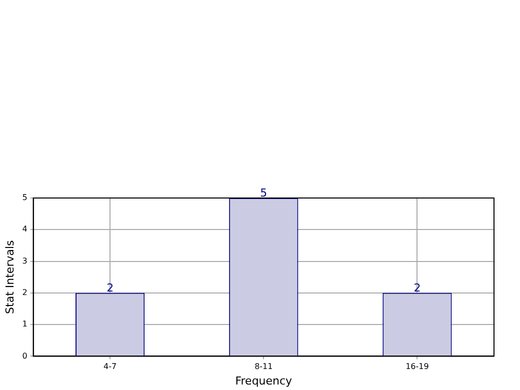 The image size is (520, 390). I want to click on y-tick-label: 1, so click(25, 324).